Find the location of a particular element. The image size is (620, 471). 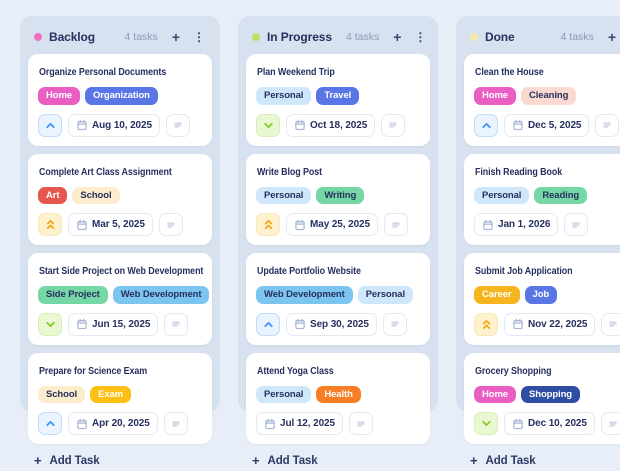

due-date-chip: Jun 15, 2025 is located at coordinates (113, 324).